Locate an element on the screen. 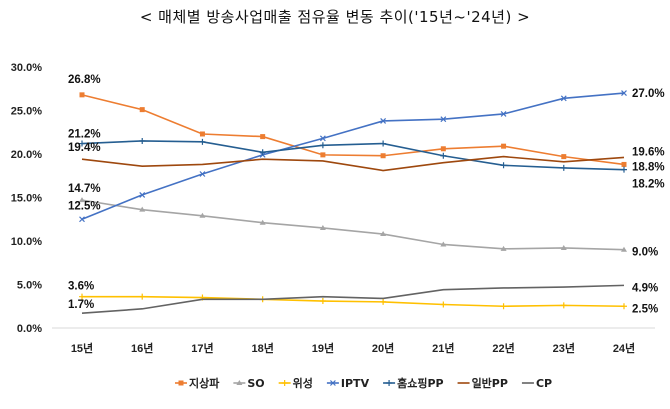 Image resolution: width=670 pixels, height=409 pixels. data-label-first-일반PP: 19.4% is located at coordinates (84, 148).